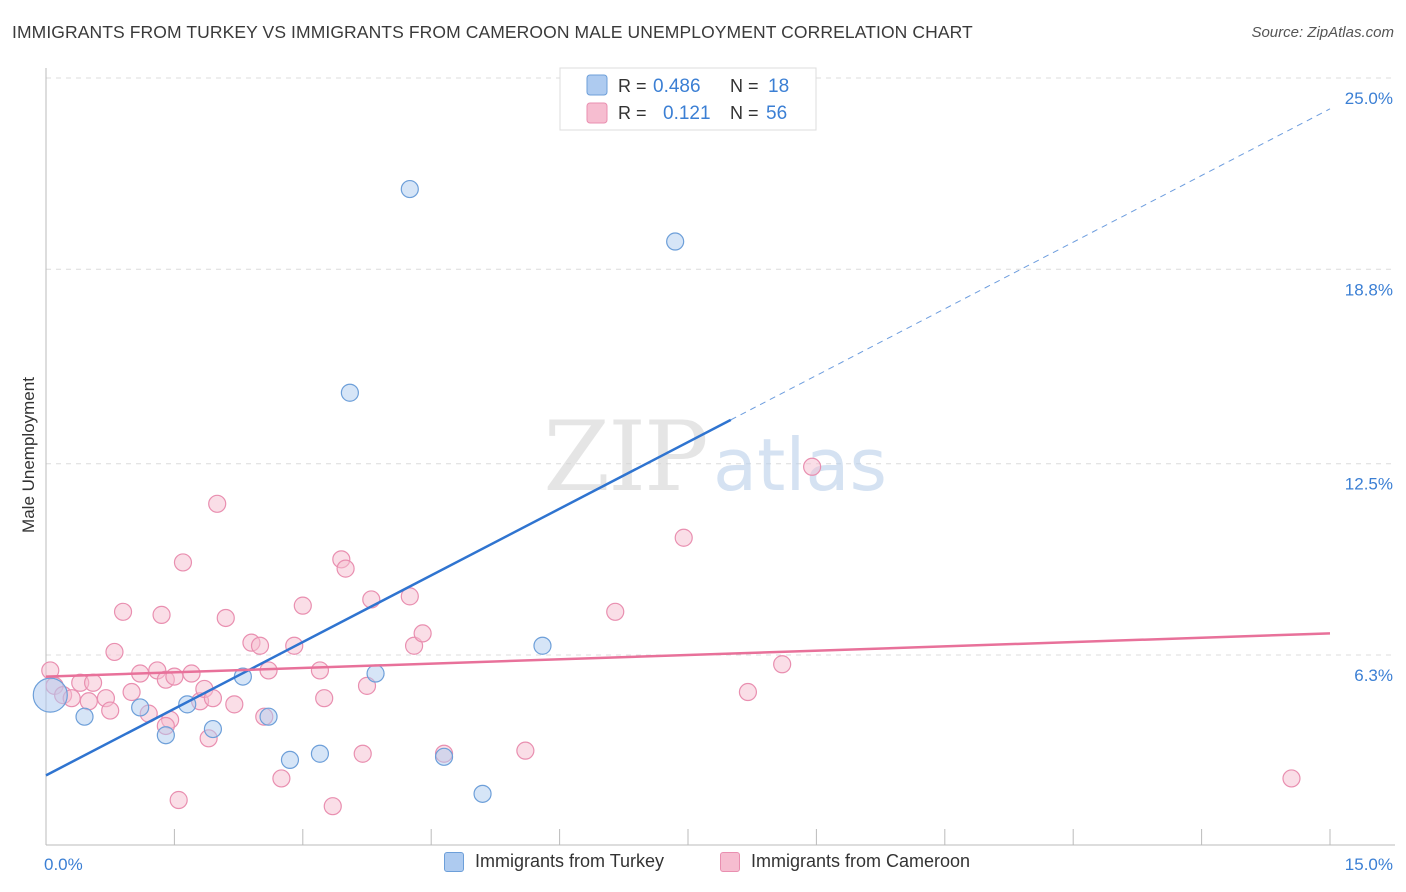  I want to click on y-axis-tick-labels: 6.3% 12.5% 18.8% 25.0%, so click(1369, 387).